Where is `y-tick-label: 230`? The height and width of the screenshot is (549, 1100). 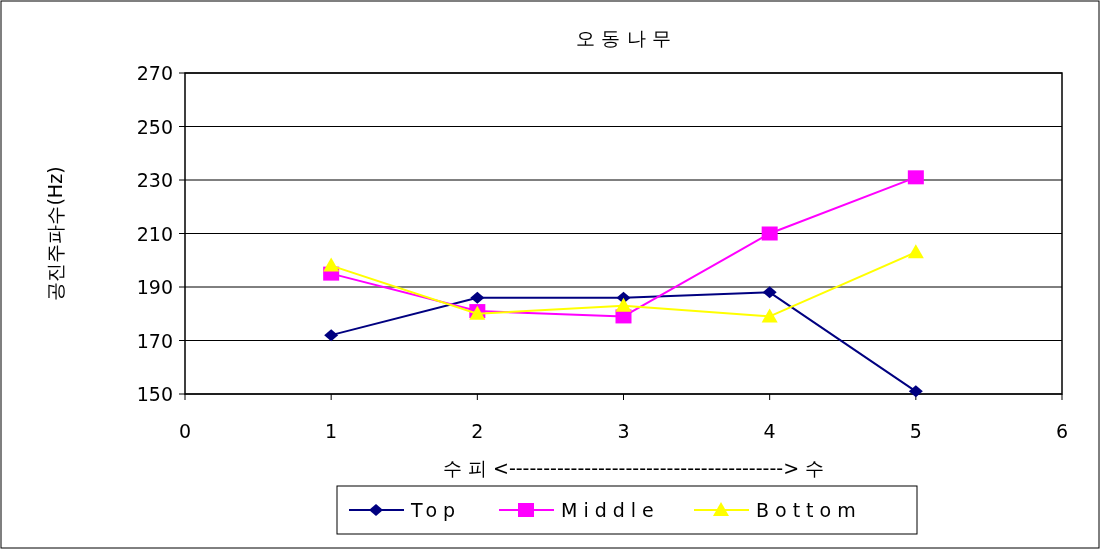 y-tick-label: 230 is located at coordinates (154, 180).